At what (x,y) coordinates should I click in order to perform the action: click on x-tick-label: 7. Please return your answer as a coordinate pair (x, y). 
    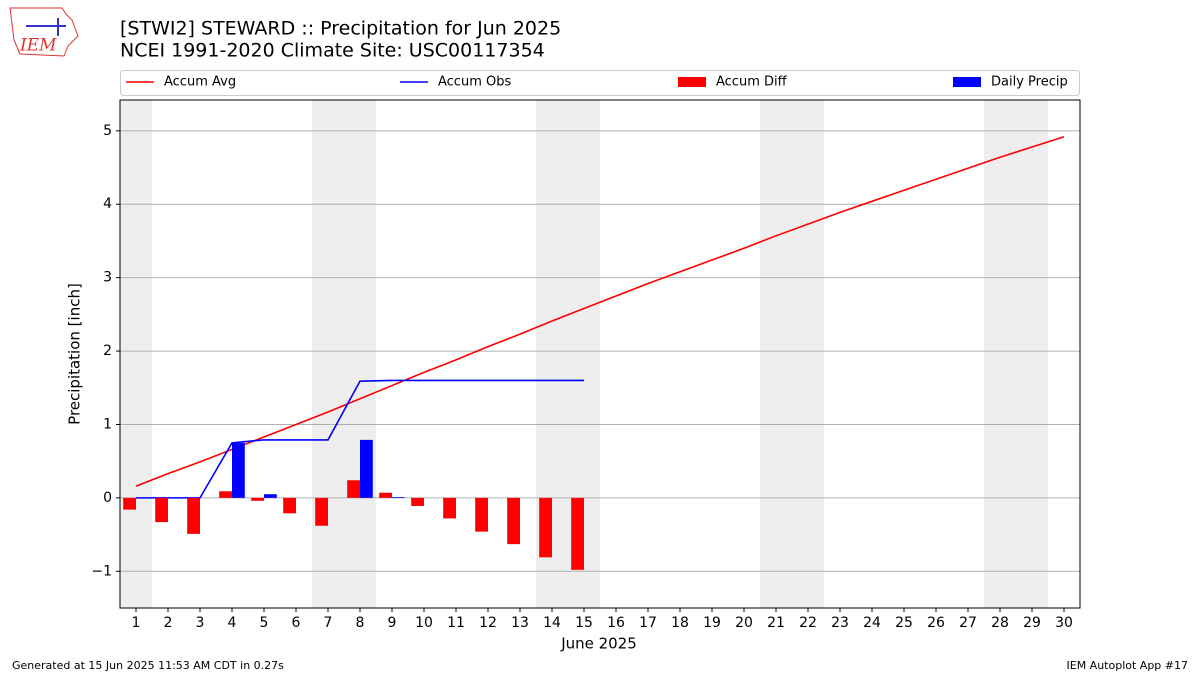
    Looking at the image, I should click on (328, 623).